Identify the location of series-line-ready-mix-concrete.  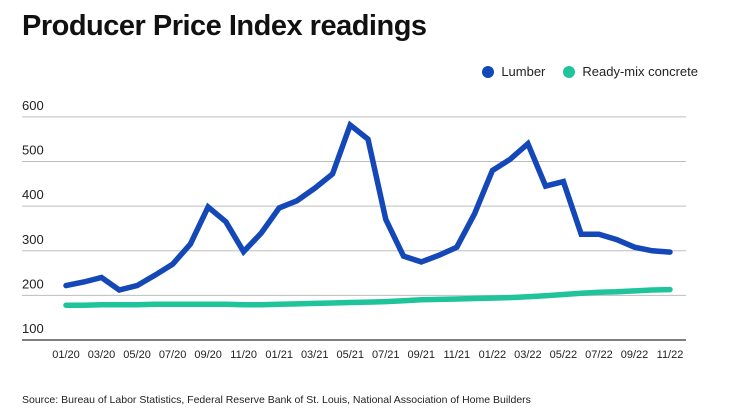
(368, 297).